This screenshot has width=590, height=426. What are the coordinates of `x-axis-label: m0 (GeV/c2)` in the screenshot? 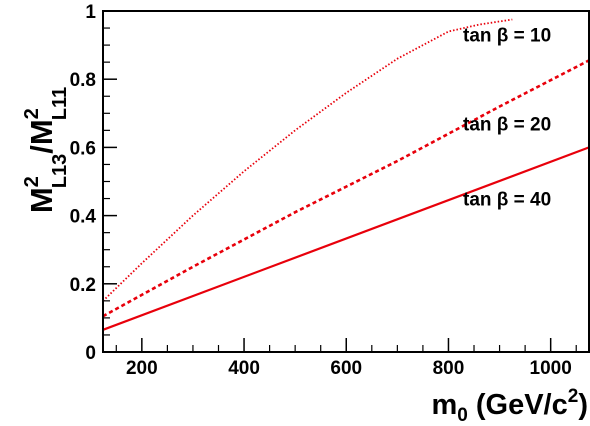 It's located at (509, 406).